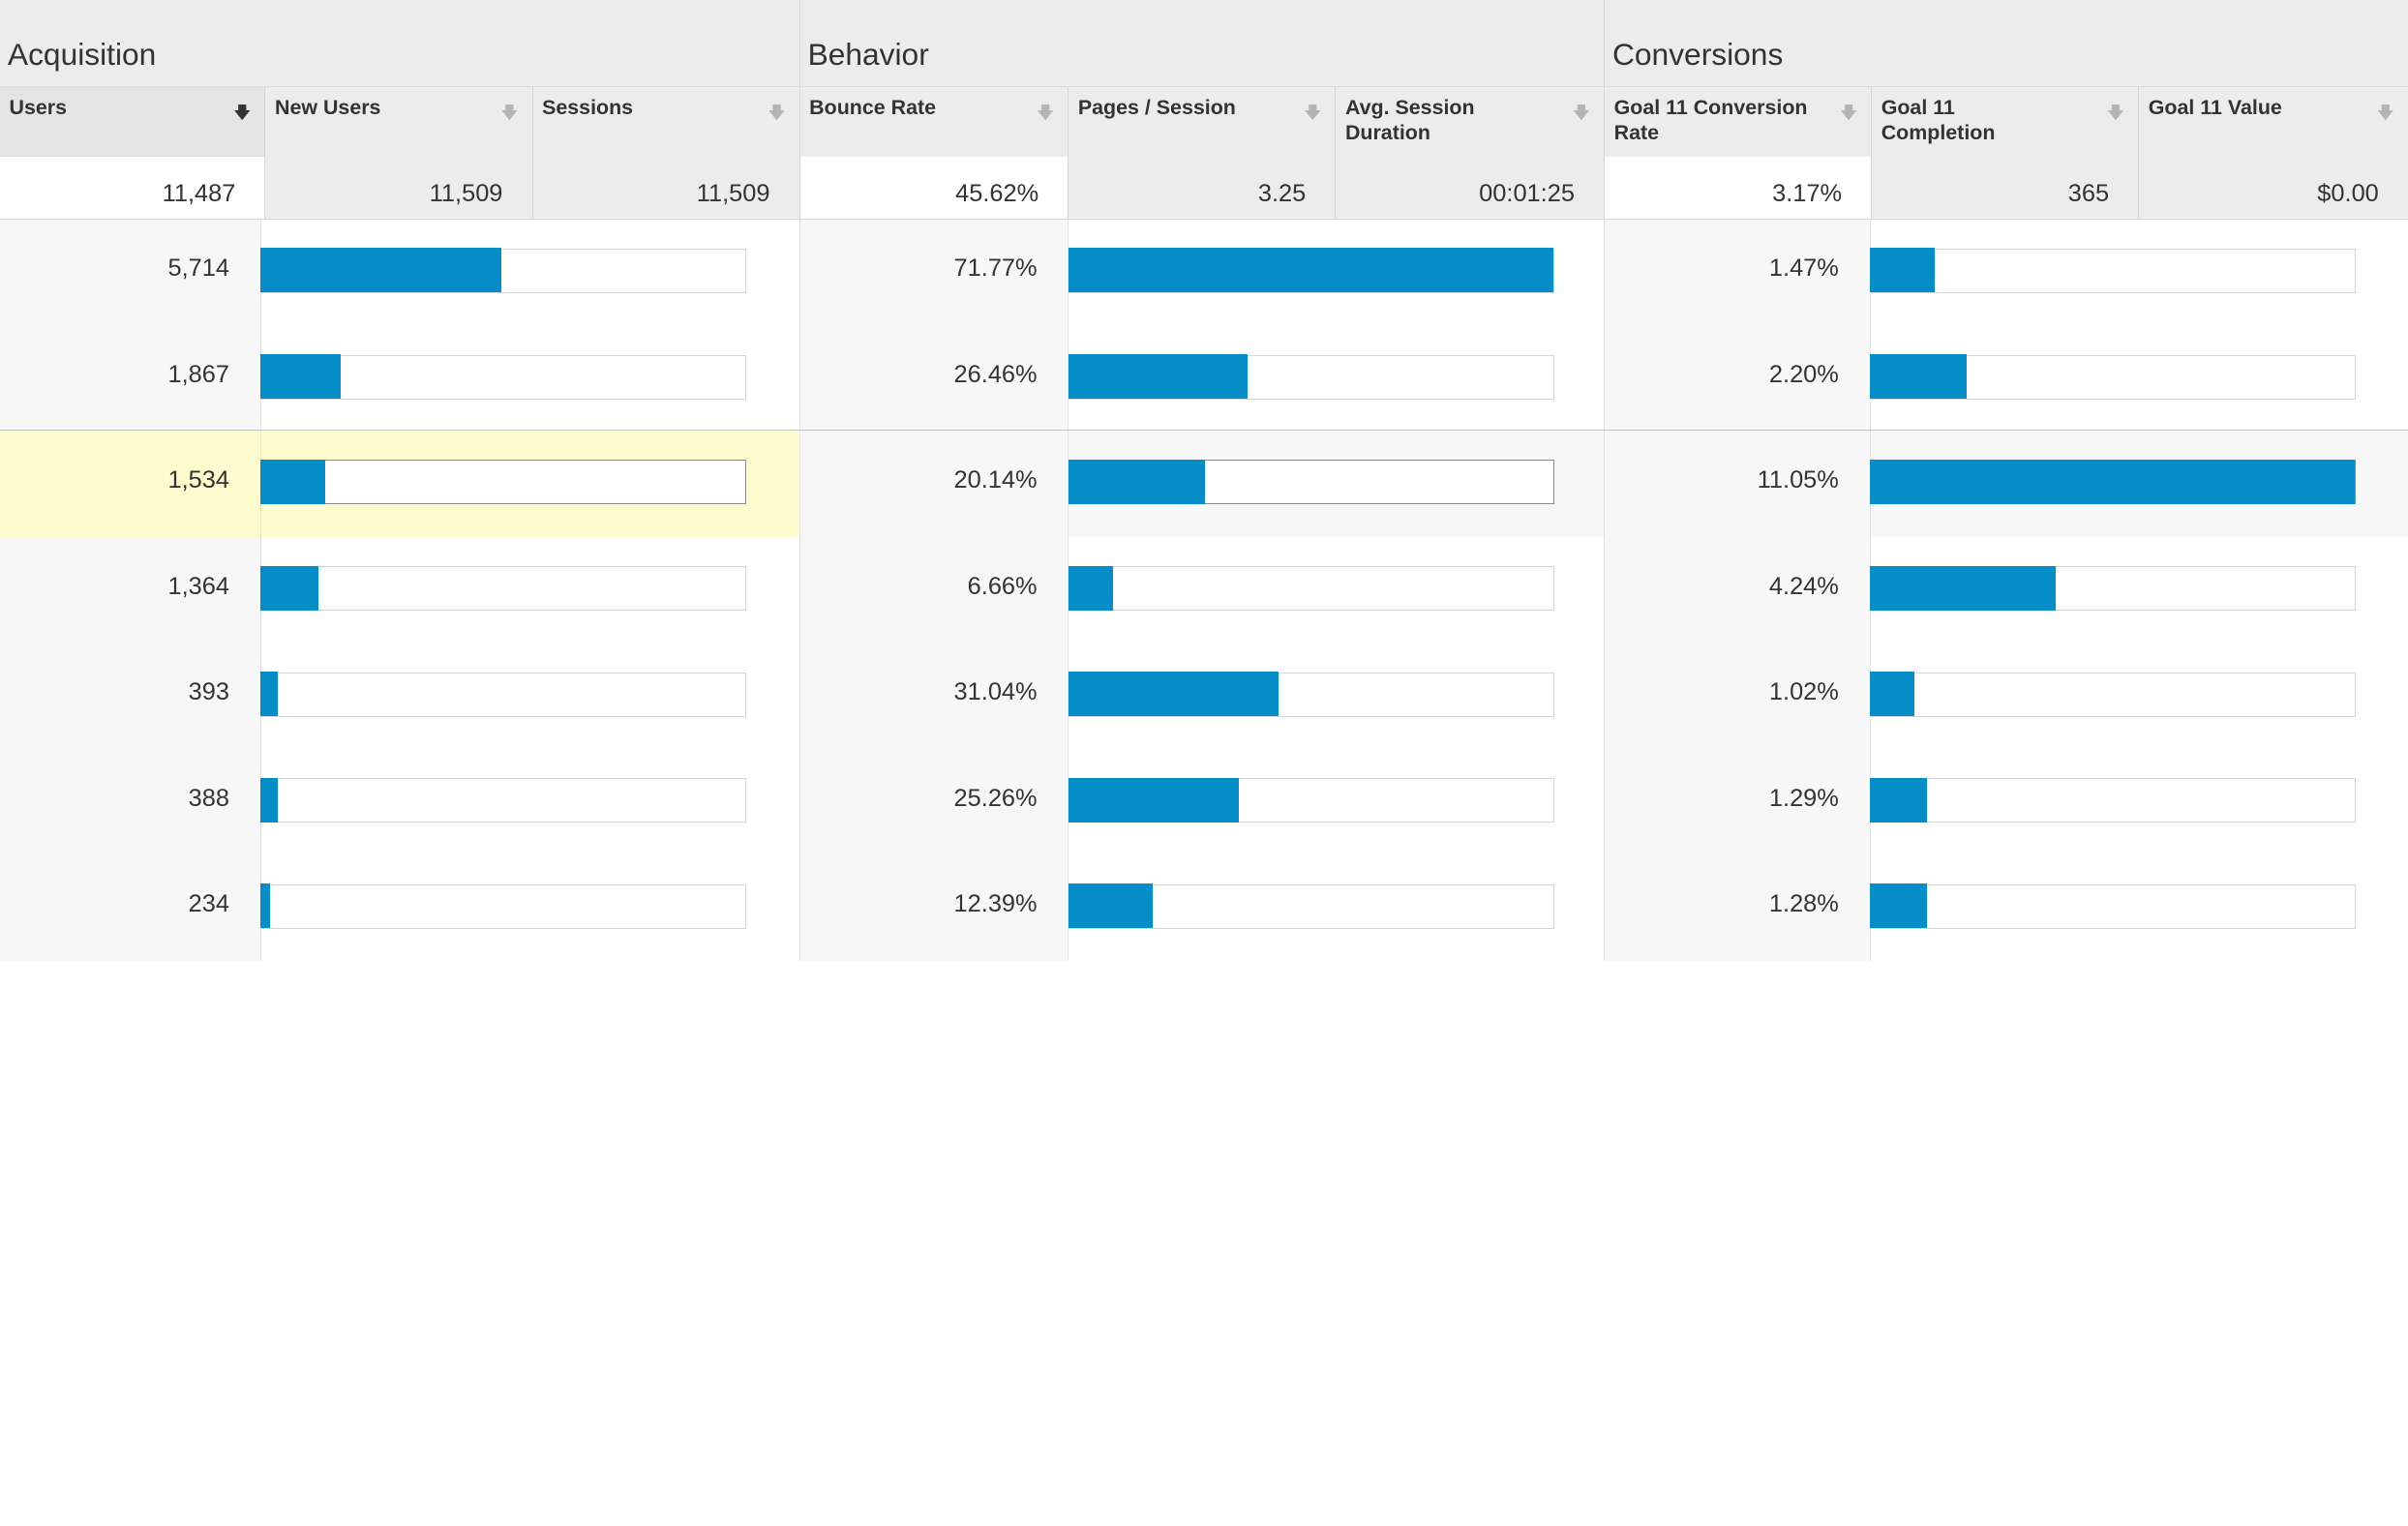 This screenshot has width=2408, height=1526. What do you see at coordinates (934, 121) in the screenshot?
I see `column-header-bounce-rate: Bounce Rate 🡇` at bounding box center [934, 121].